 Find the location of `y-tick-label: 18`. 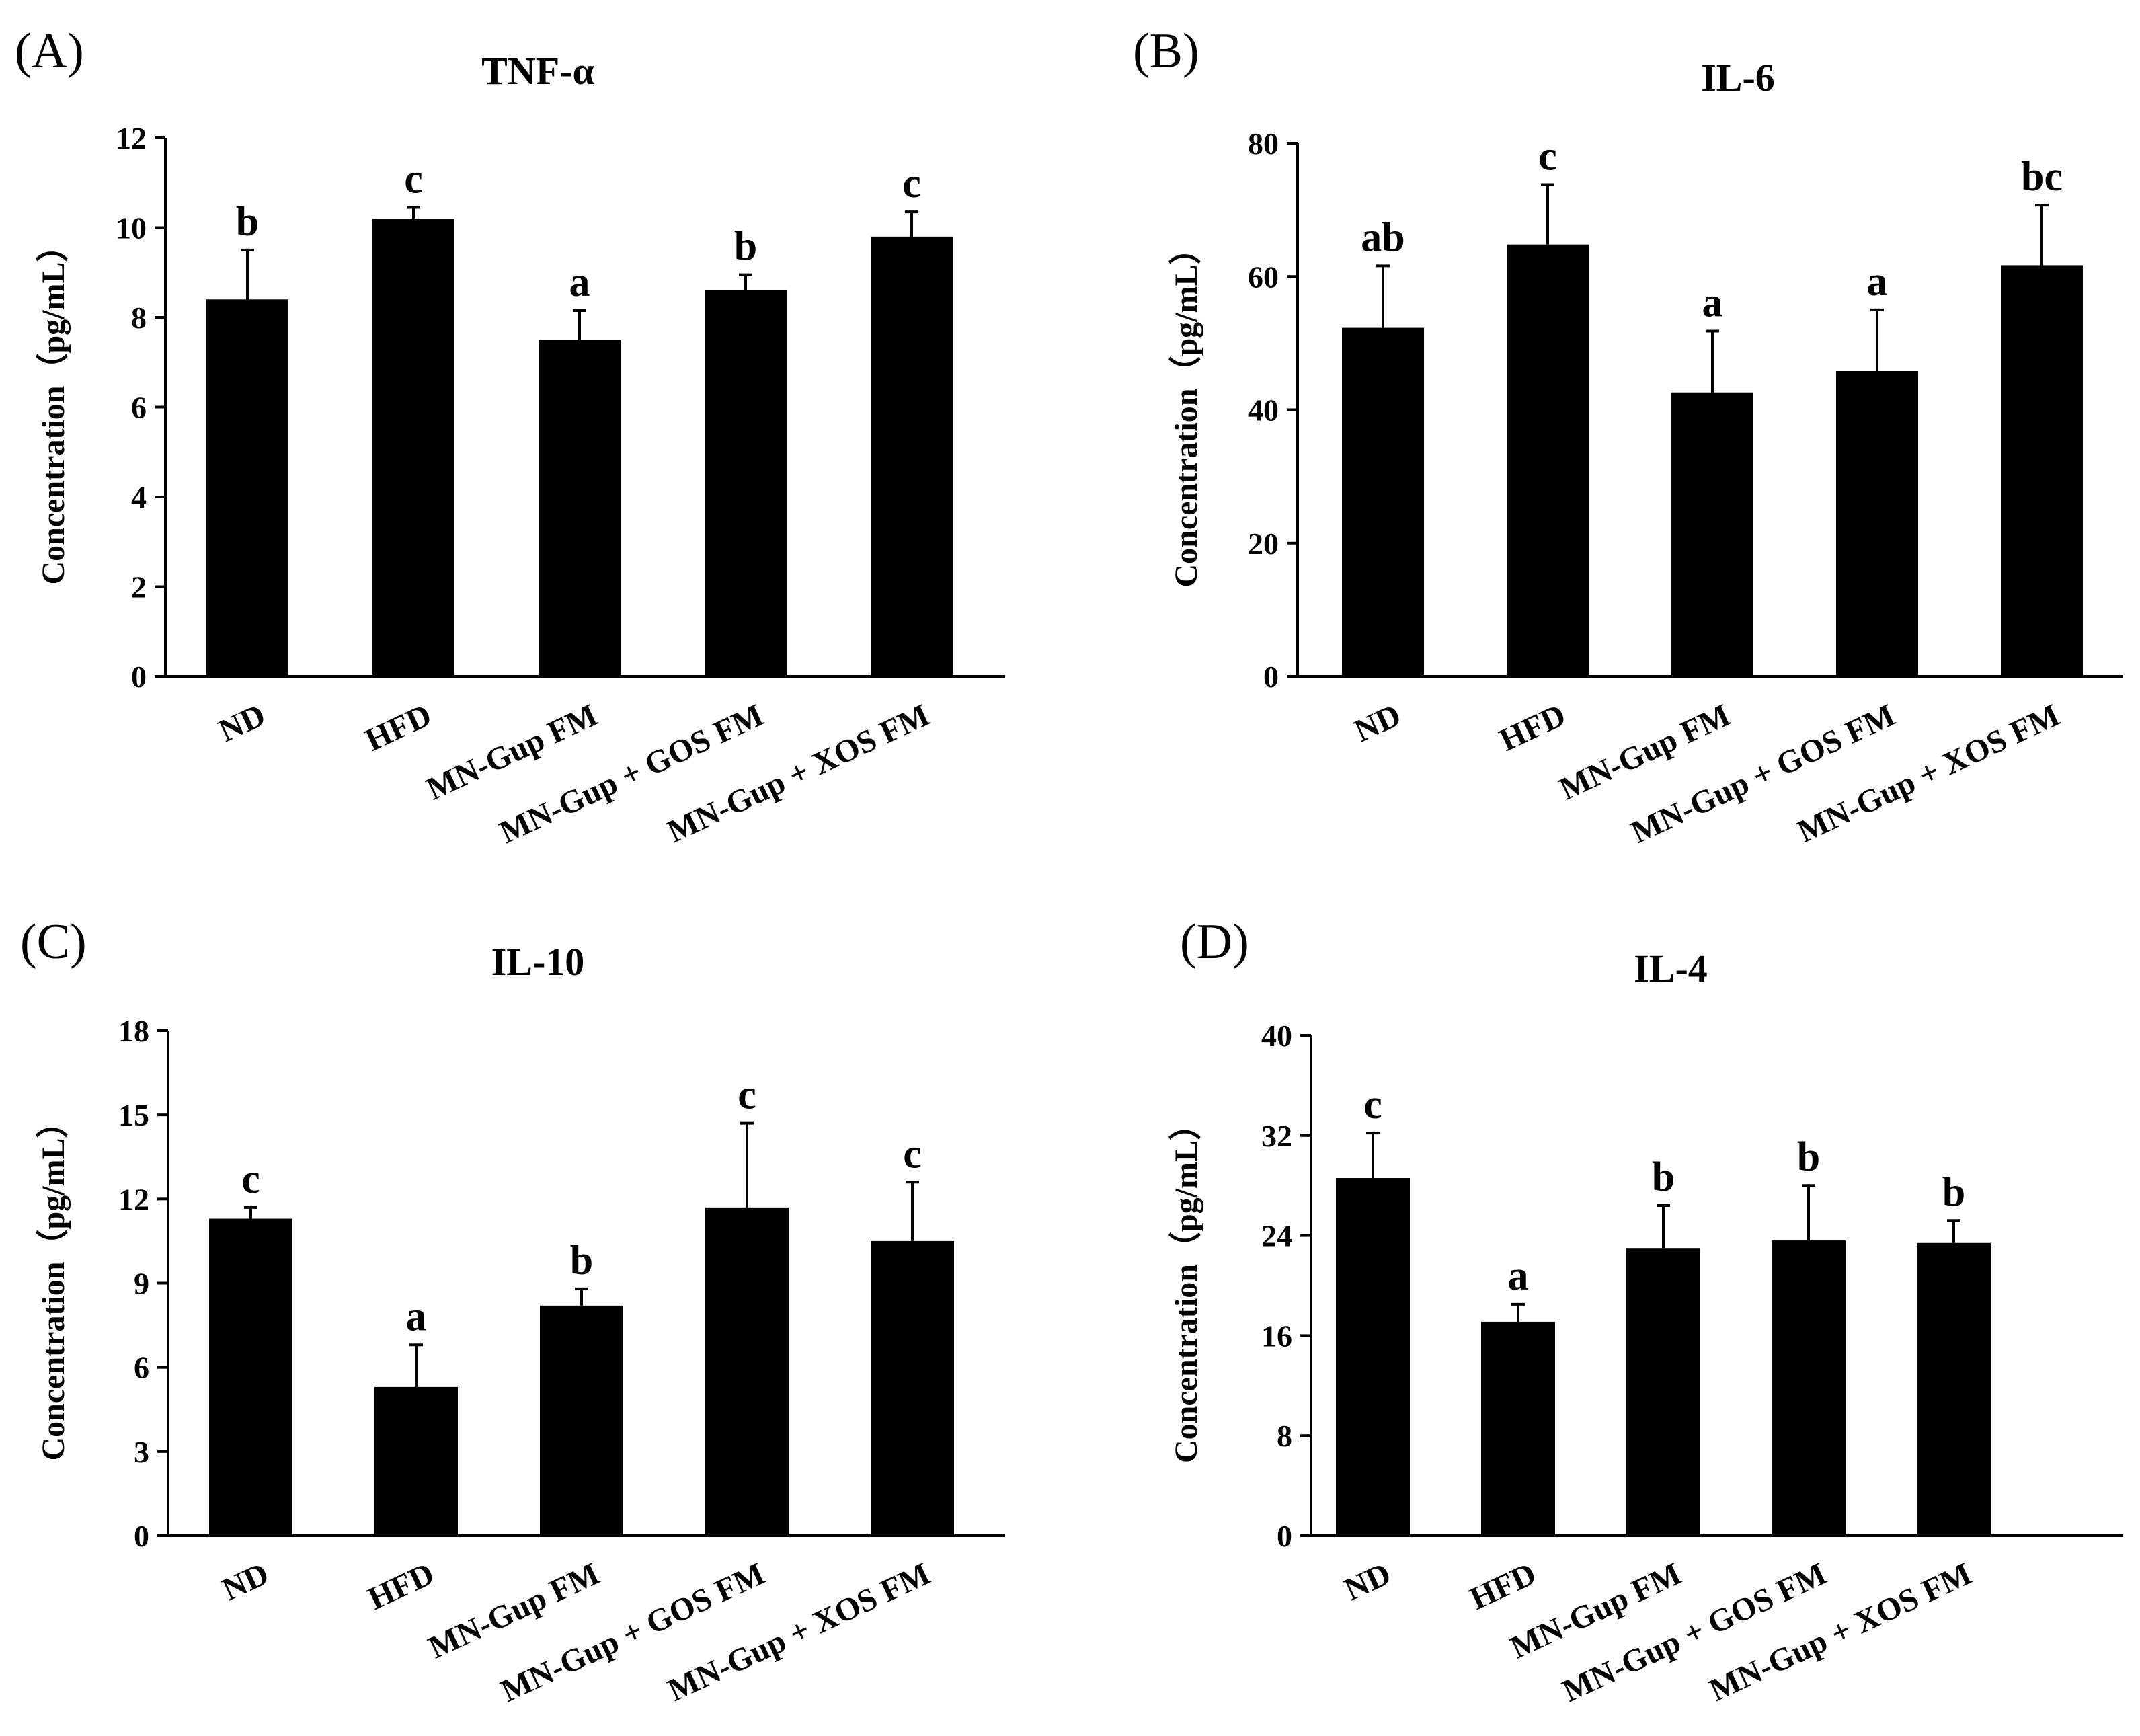

y-tick-label: 18 is located at coordinates (133, 1031).